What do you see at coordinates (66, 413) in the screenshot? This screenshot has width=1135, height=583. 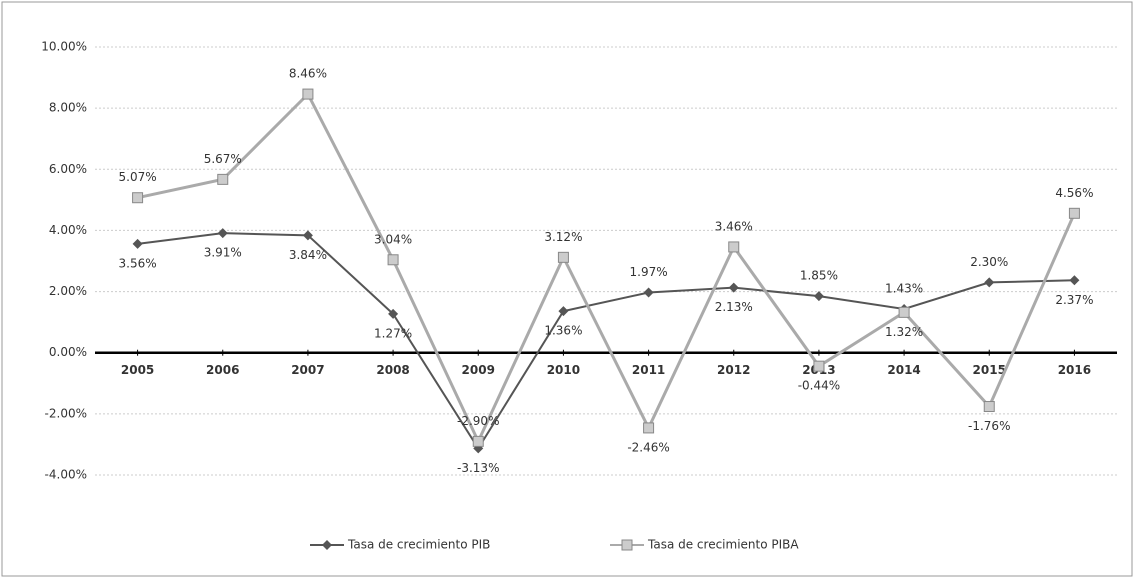 I see `y-tick-label: -2.00%` at bounding box center [66, 413].